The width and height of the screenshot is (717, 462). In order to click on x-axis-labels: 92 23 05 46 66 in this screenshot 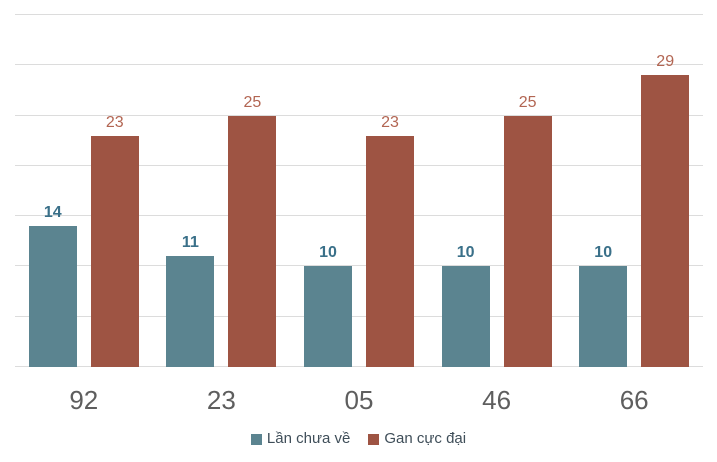, I will do `click(359, 400)`.